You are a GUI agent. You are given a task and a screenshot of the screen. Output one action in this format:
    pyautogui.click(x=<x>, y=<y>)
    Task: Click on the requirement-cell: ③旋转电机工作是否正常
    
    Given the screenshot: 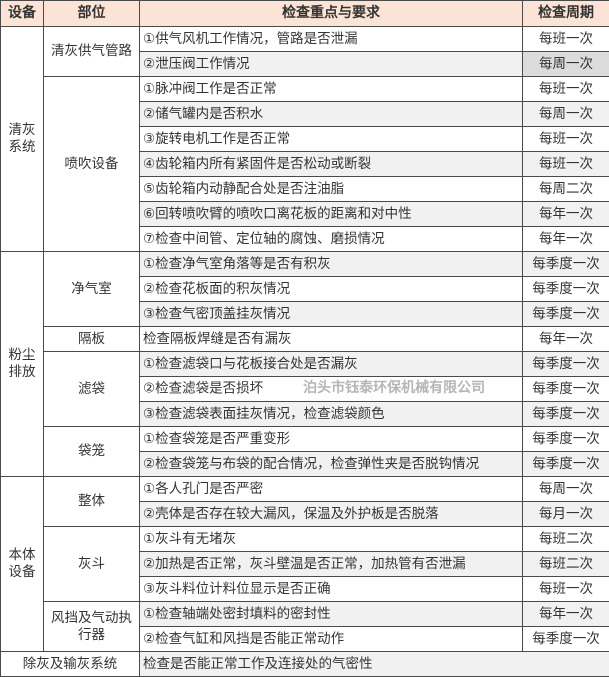 What is the action you would take?
    pyautogui.click(x=331, y=139)
    